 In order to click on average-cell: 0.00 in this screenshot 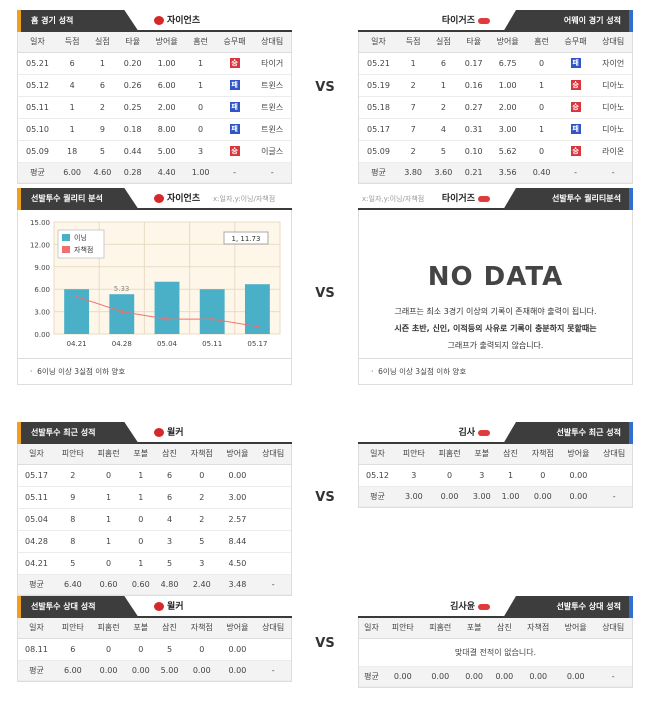, I will do `click(108, 670)`.